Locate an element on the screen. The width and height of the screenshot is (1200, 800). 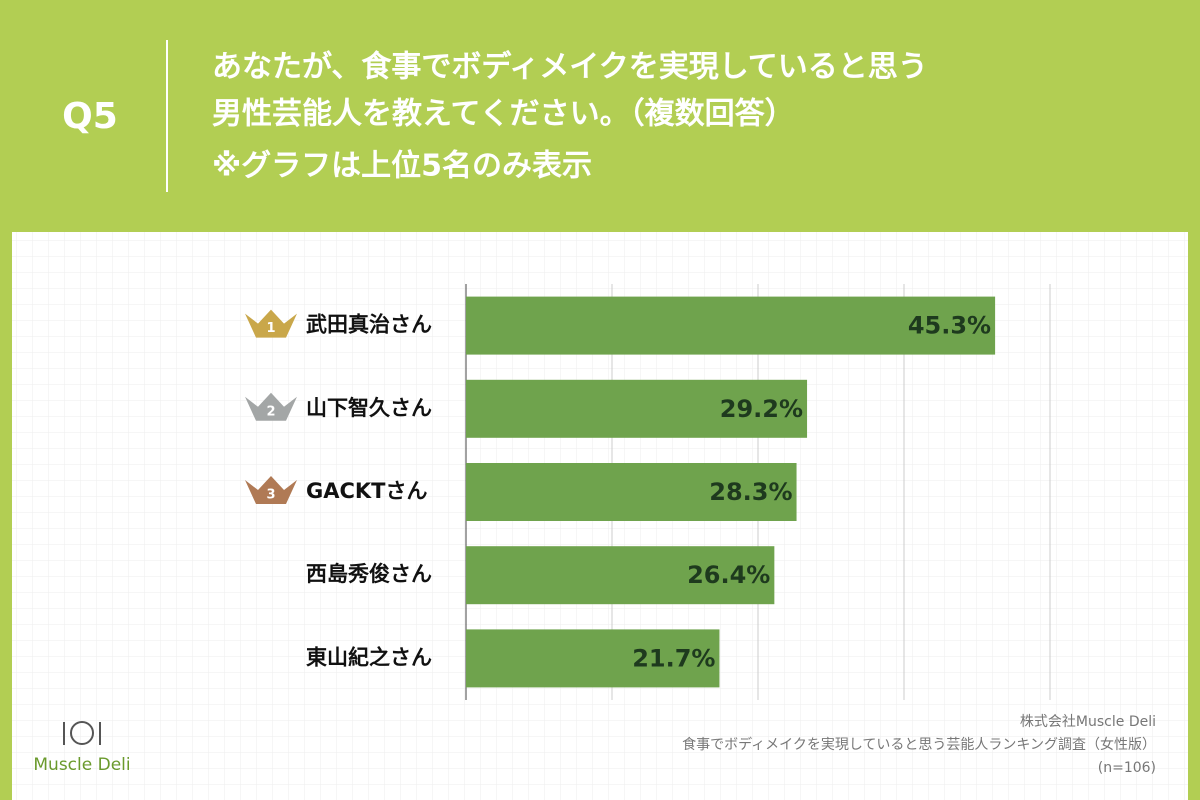
value-label: 26.4% is located at coordinates (728, 575).